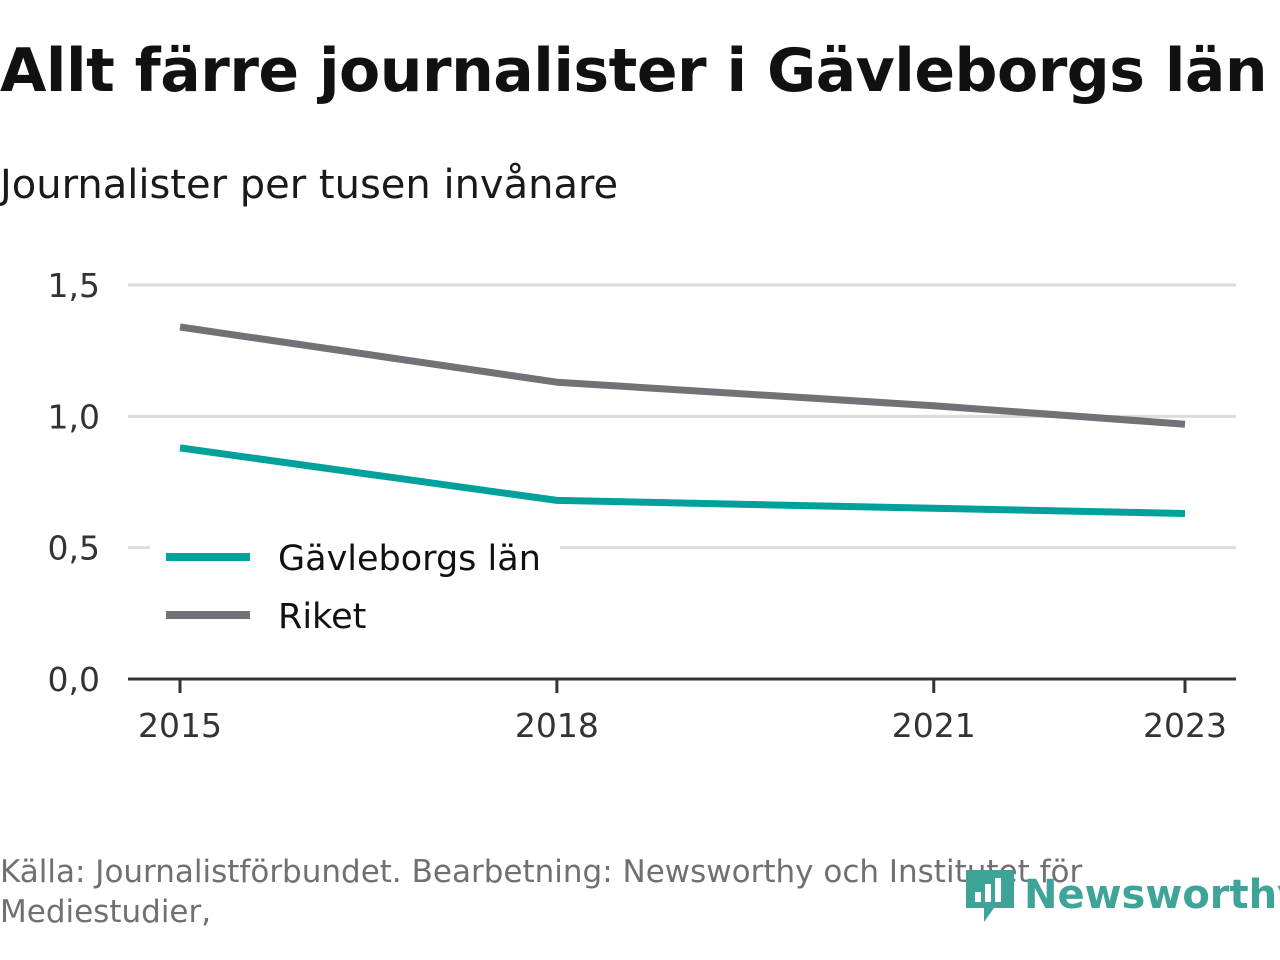 The height and width of the screenshot is (960, 1280). What do you see at coordinates (74, 548) in the screenshot?
I see `y-tick-label: 0,5` at bounding box center [74, 548].